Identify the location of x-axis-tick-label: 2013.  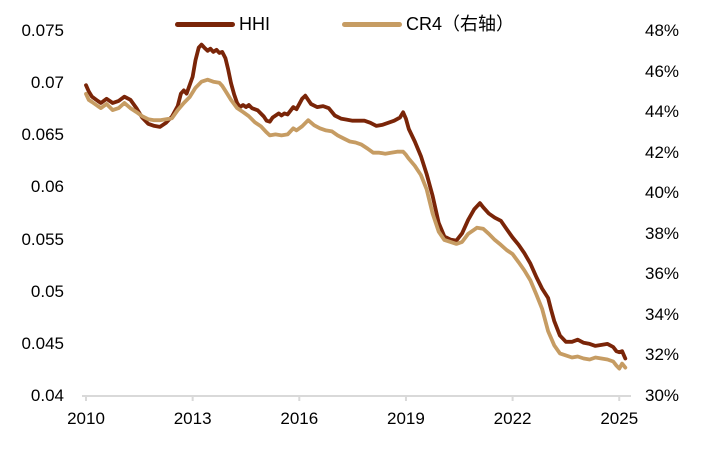
(192, 418).